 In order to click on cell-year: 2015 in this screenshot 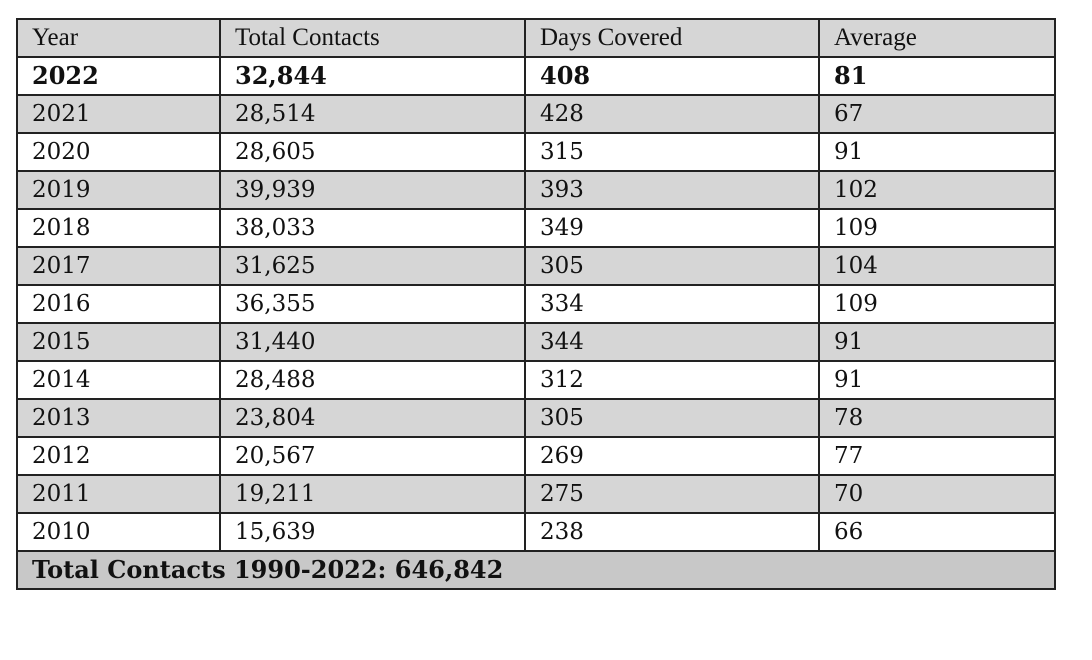, I will do `click(118, 342)`.